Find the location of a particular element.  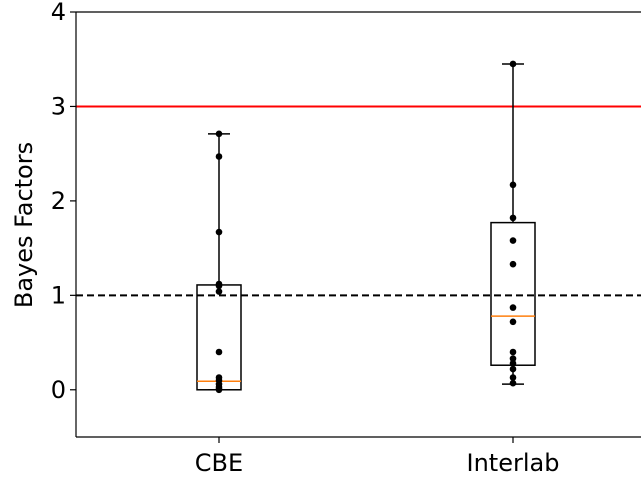

y-tick-label-1: 1 is located at coordinates (58, 295).